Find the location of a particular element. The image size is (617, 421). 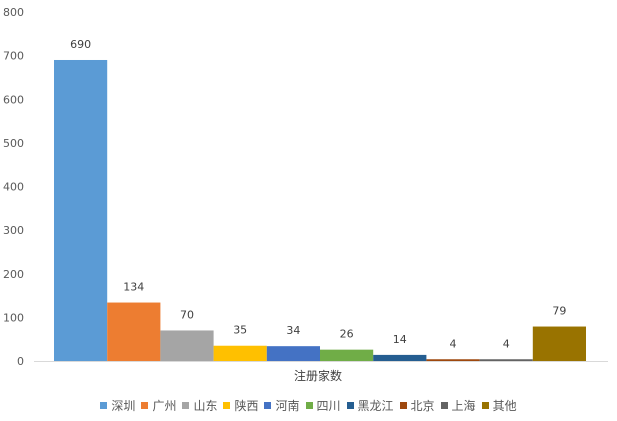

legend-label: 上海 is located at coordinates (463, 406).